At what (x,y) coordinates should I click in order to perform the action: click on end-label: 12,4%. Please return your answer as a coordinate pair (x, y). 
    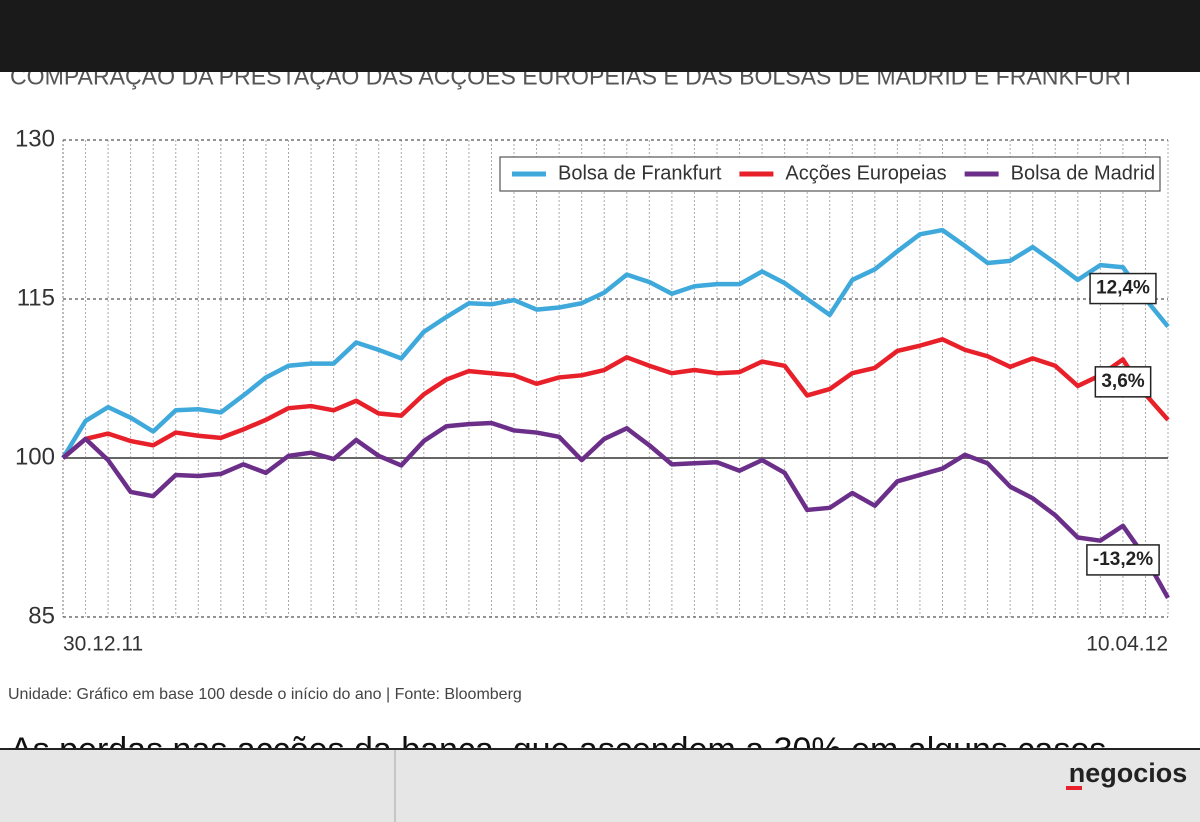
    Looking at the image, I should click on (1123, 288).